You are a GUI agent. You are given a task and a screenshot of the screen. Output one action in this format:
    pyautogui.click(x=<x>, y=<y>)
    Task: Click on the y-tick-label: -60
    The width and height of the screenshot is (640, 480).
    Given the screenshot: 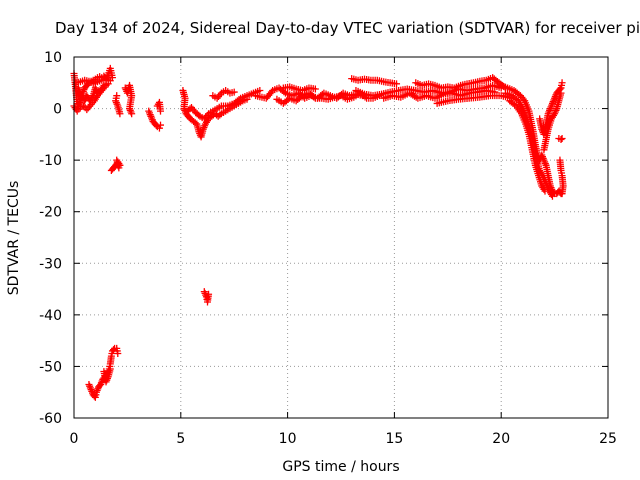 What is the action you would take?
    pyautogui.click(x=50, y=419)
    